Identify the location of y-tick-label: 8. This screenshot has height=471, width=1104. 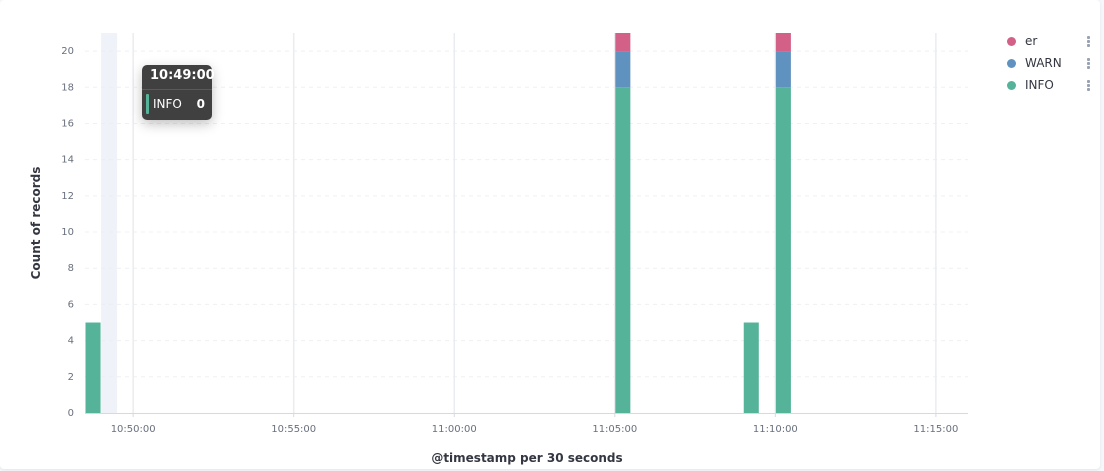
(71, 268).